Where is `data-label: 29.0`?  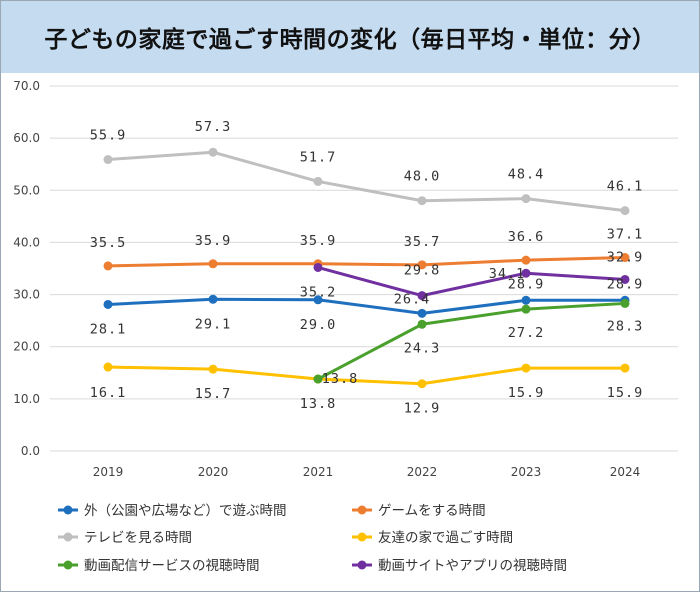 data-label: 29.0 is located at coordinates (318, 325).